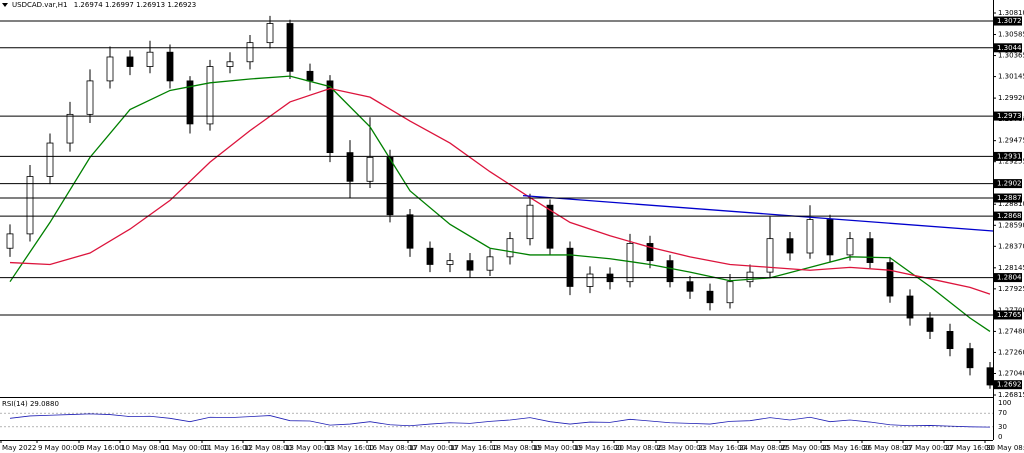 Image resolution: width=1024 pixels, height=453 pixels. What do you see at coordinates (639, 448) in the screenshot?
I see `x-tick-label: 20 May 08:00` at bounding box center [639, 448].